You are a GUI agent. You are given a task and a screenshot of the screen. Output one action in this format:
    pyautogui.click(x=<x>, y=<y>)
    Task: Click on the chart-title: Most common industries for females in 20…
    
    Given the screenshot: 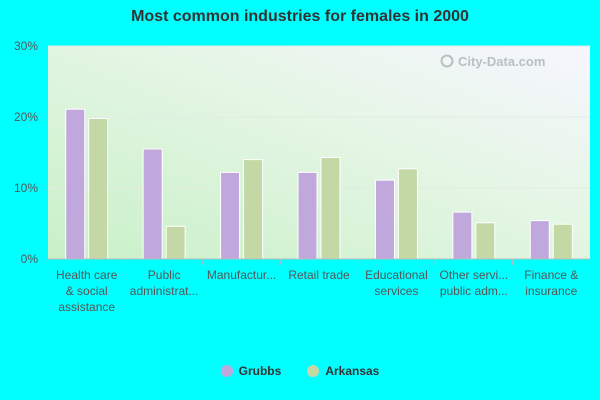 What is the action you would take?
    pyautogui.click(x=300, y=16)
    